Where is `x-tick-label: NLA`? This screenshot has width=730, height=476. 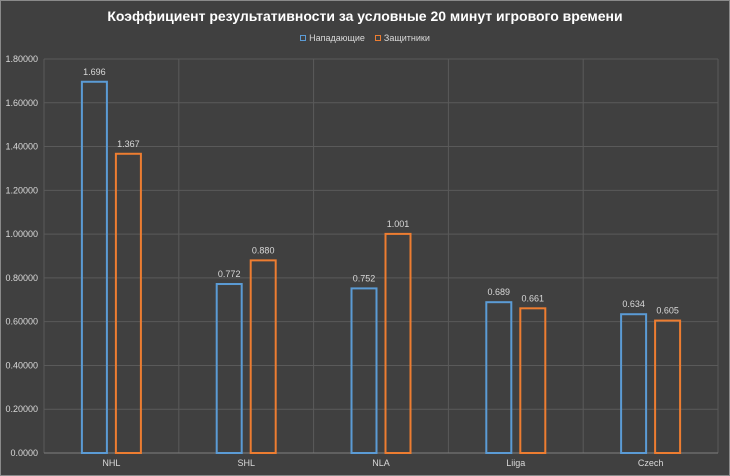 x-tick-label: NLA is located at coordinates (381, 463).